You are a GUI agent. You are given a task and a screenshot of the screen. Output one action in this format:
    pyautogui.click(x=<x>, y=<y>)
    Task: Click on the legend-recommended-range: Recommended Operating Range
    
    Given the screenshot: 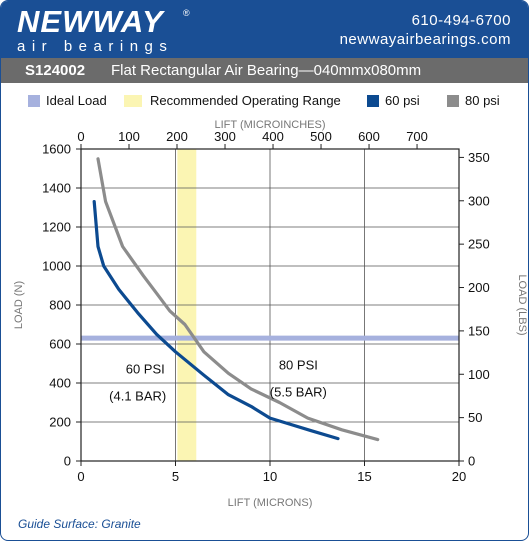 What is the action you would take?
    pyautogui.click(x=234, y=101)
    